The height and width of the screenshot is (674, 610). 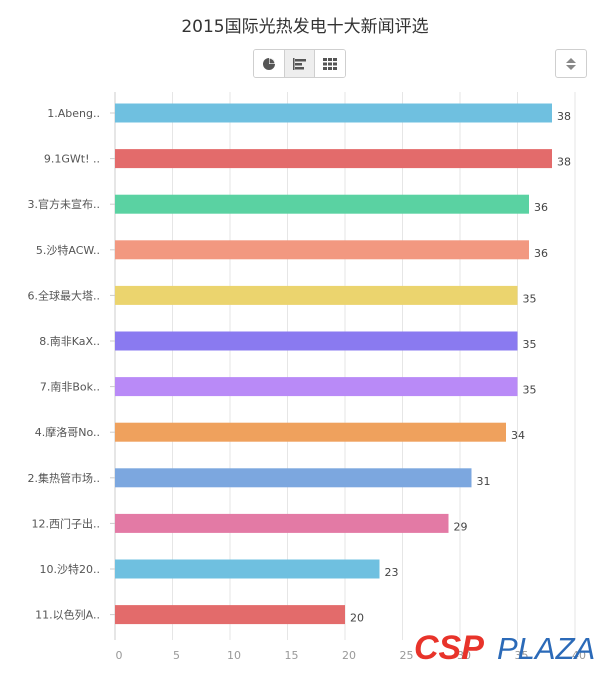 I want to click on x-tick-label: 25, so click(x=407, y=655).